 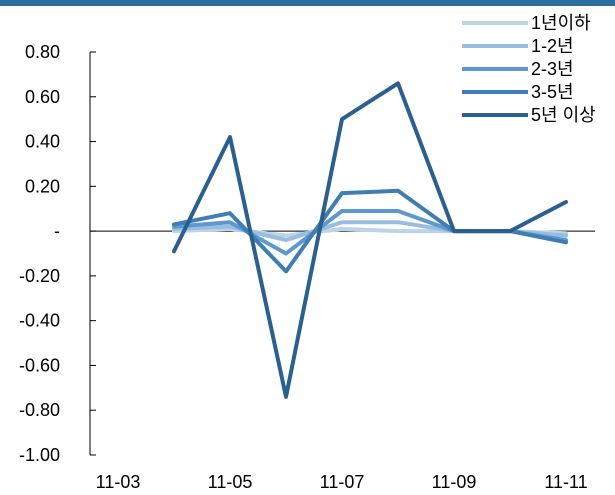 I want to click on x-tick-label: 11-05, so click(x=230, y=482).